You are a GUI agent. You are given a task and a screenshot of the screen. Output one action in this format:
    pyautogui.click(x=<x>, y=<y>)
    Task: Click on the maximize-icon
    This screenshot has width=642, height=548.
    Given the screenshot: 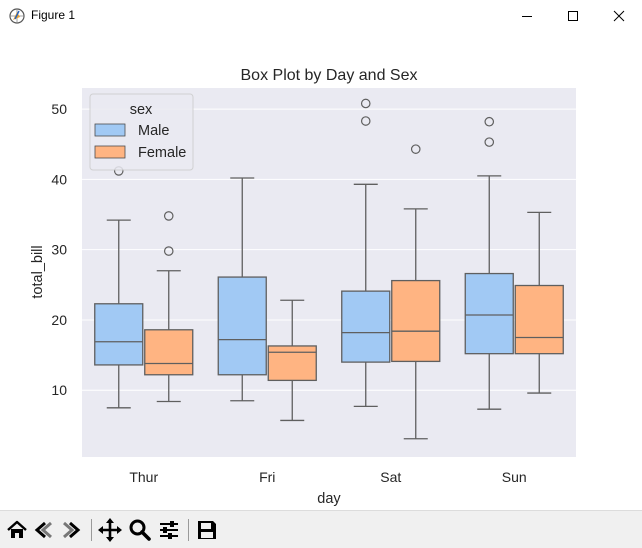 What is the action you would take?
    pyautogui.click(x=573, y=16)
    